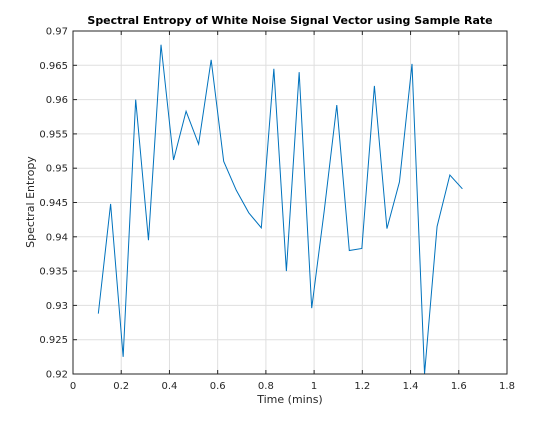  Describe the element at coordinates (53, 272) in the screenshot. I see `y-tick-label: 0.935` at that location.